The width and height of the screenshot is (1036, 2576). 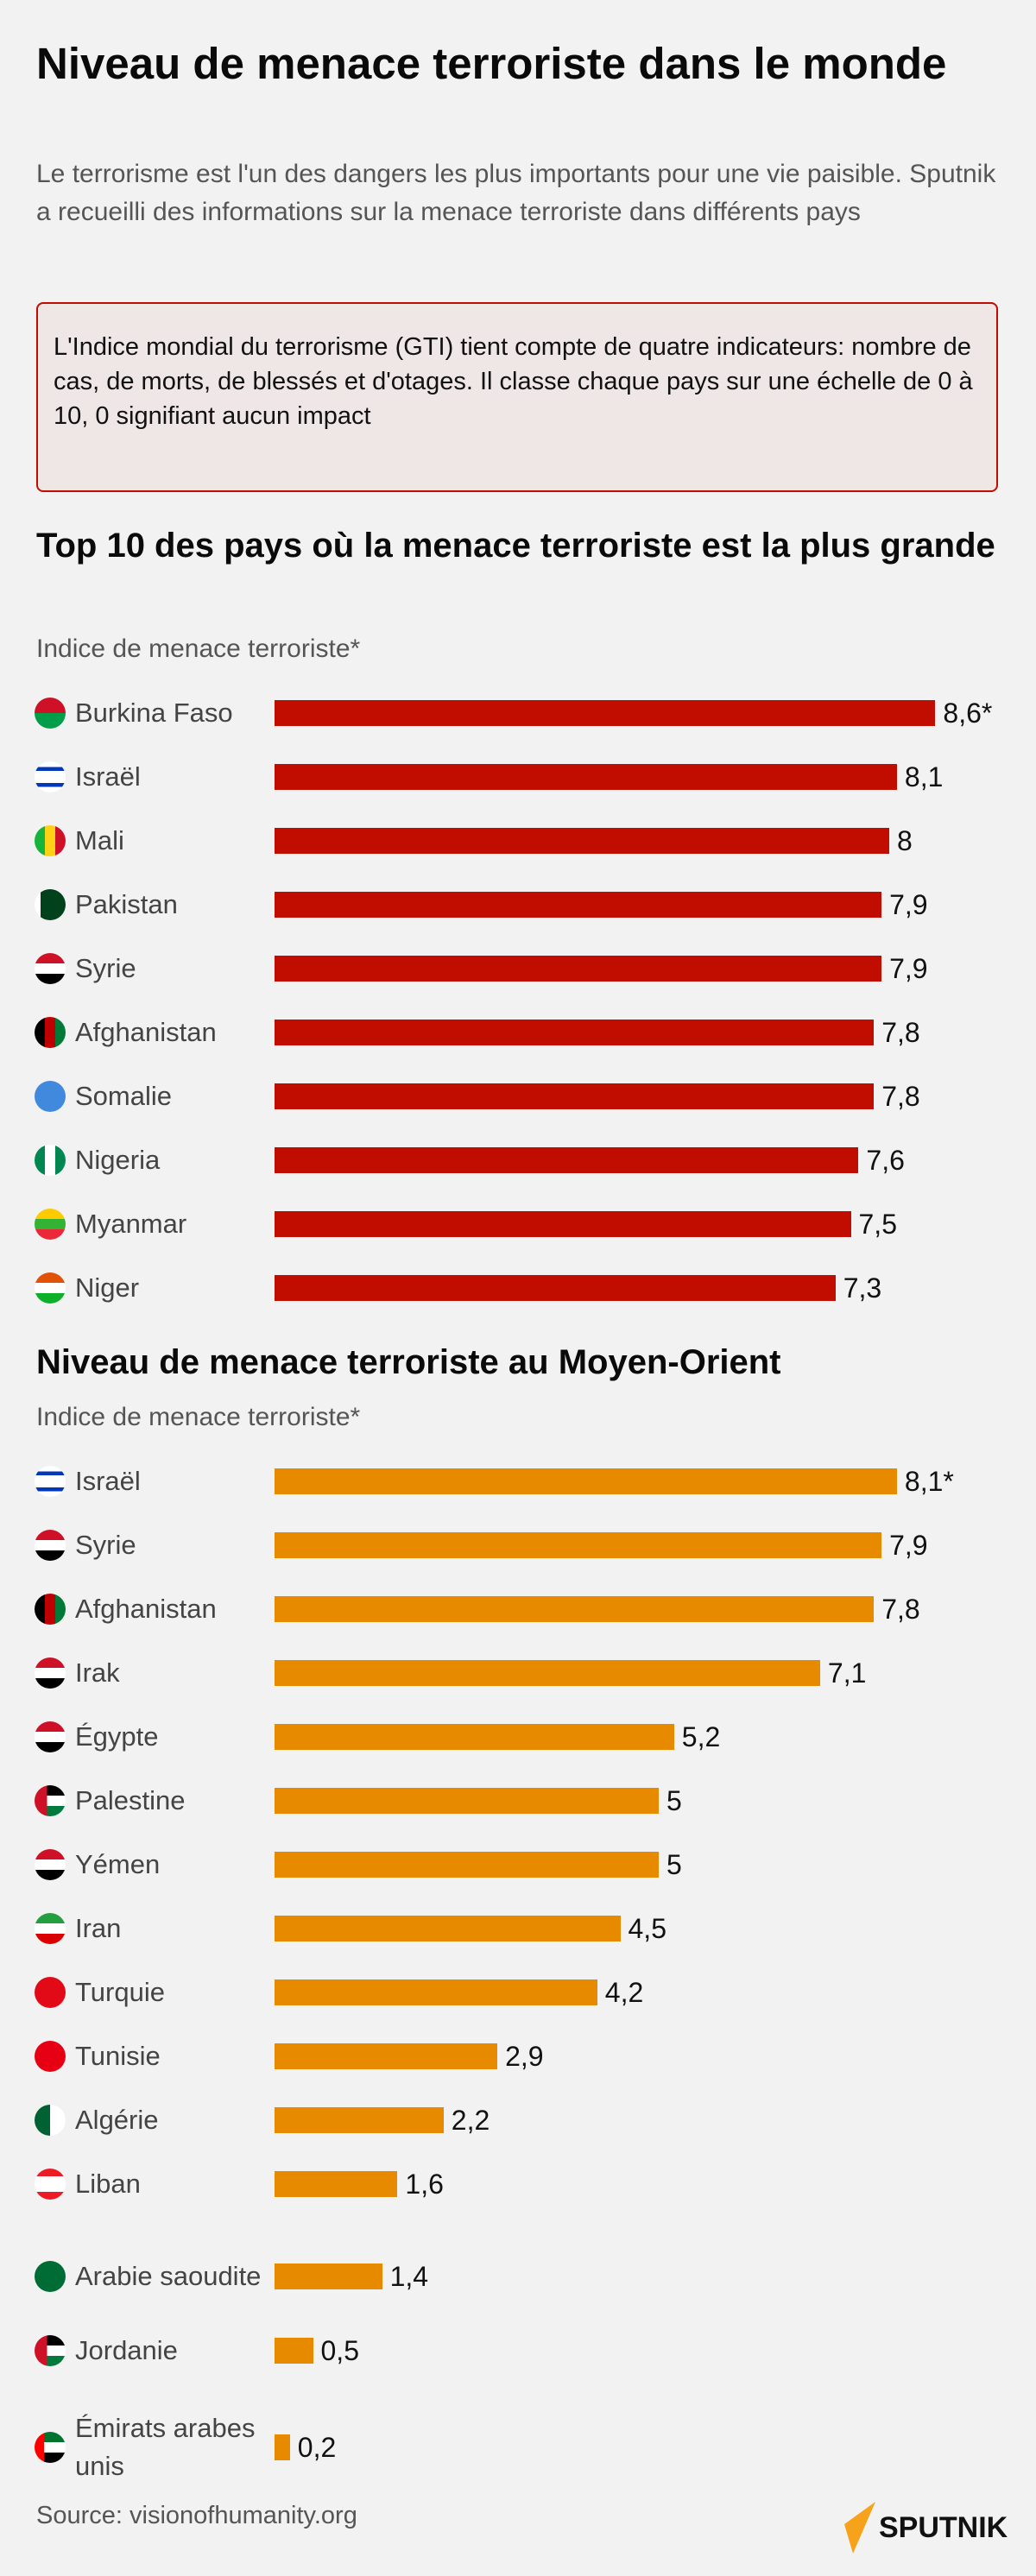 I want to click on bar-category-label: Niger, so click(x=107, y=1287).